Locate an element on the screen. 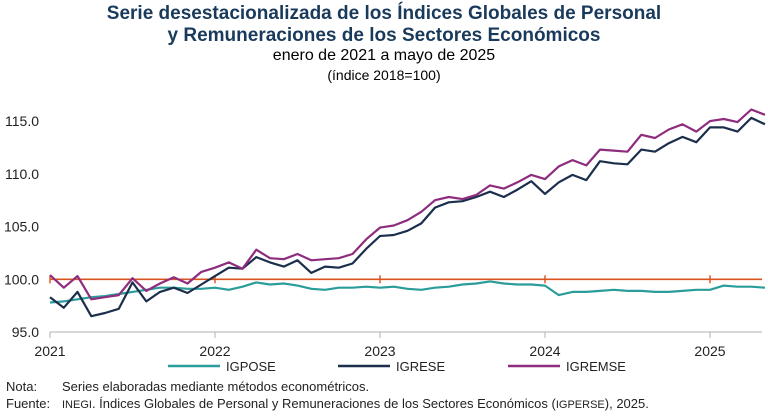  legend-label-igpose: IGPOSE is located at coordinates (251, 366).